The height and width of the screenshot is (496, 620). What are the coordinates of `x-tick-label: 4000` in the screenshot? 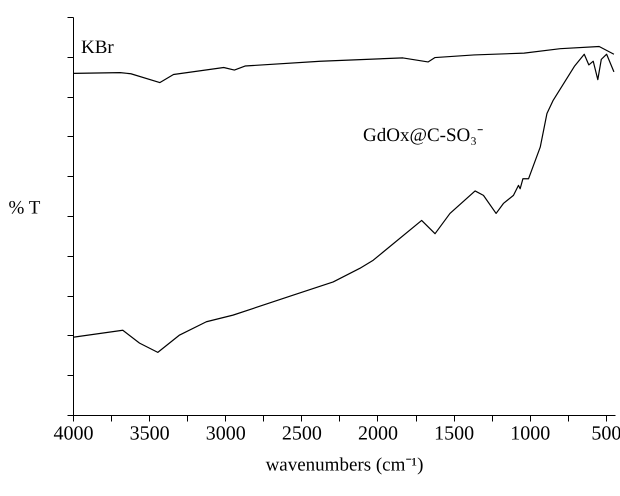 It's located at (74, 433).